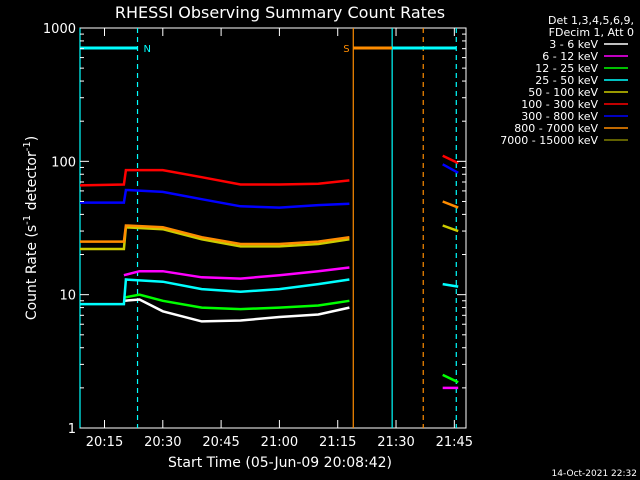 Image resolution: width=640 pixels, height=480 pixels. I want to click on legend-label: 800 - 7000 keV, so click(556, 128).